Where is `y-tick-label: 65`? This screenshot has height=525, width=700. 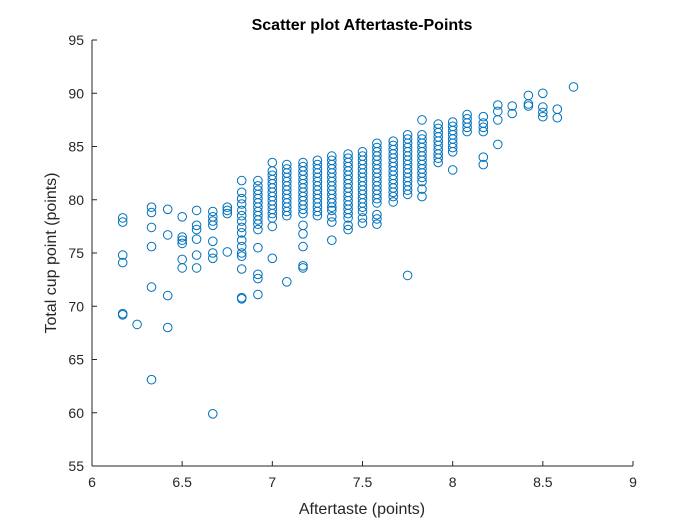 y-tick-label: 65 is located at coordinates (76, 360).